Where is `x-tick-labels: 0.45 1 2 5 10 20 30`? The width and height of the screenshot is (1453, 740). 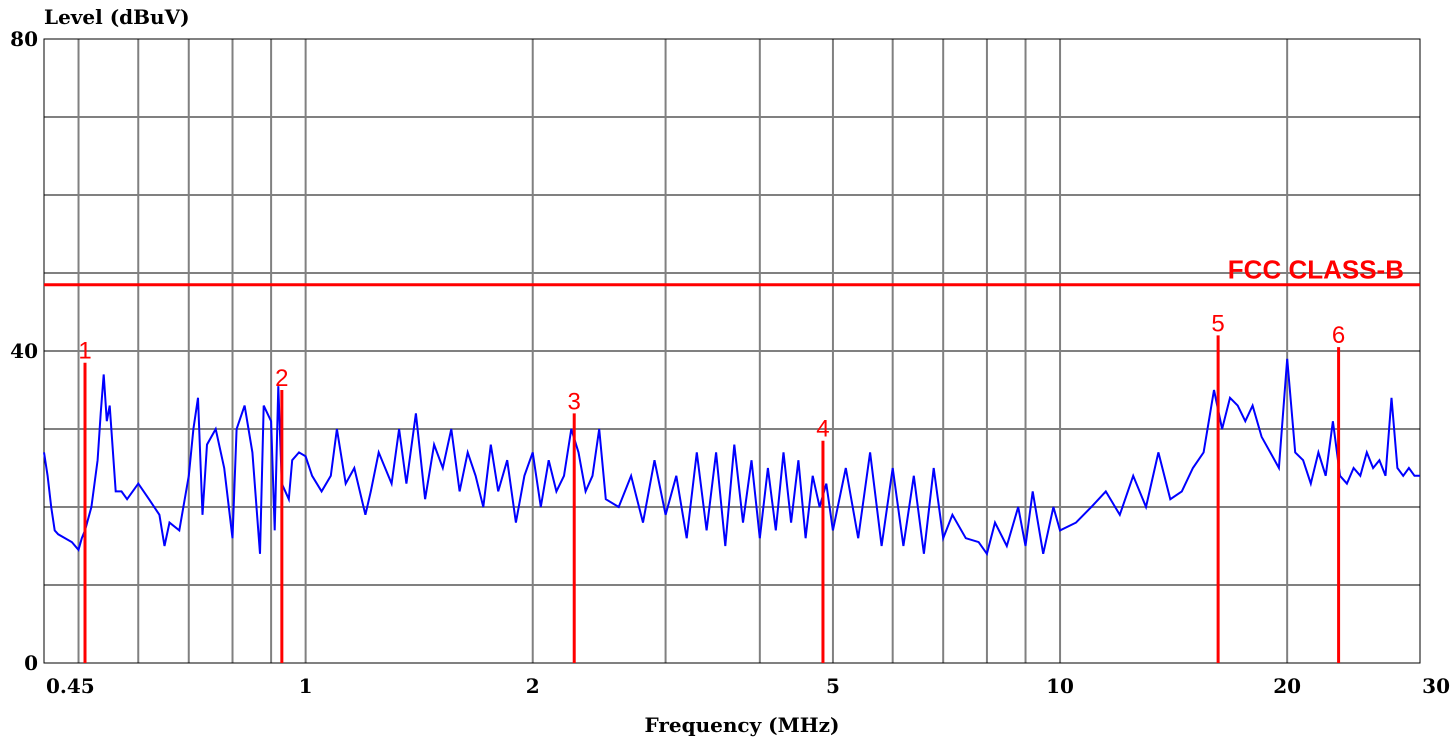 x-tick-labels: 0.45 1 2 5 10 20 30 is located at coordinates (748, 686).